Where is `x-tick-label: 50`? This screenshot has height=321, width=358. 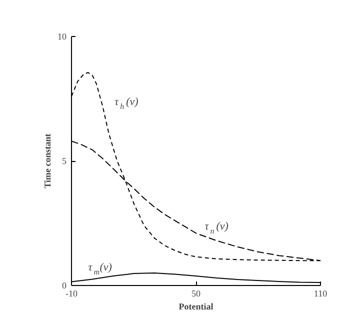
x-tick-label: 50 is located at coordinates (196, 293).